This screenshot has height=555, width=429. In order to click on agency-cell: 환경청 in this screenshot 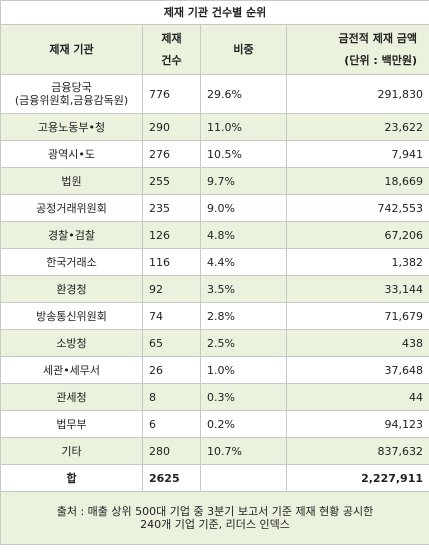, I will do `click(71, 289)`.